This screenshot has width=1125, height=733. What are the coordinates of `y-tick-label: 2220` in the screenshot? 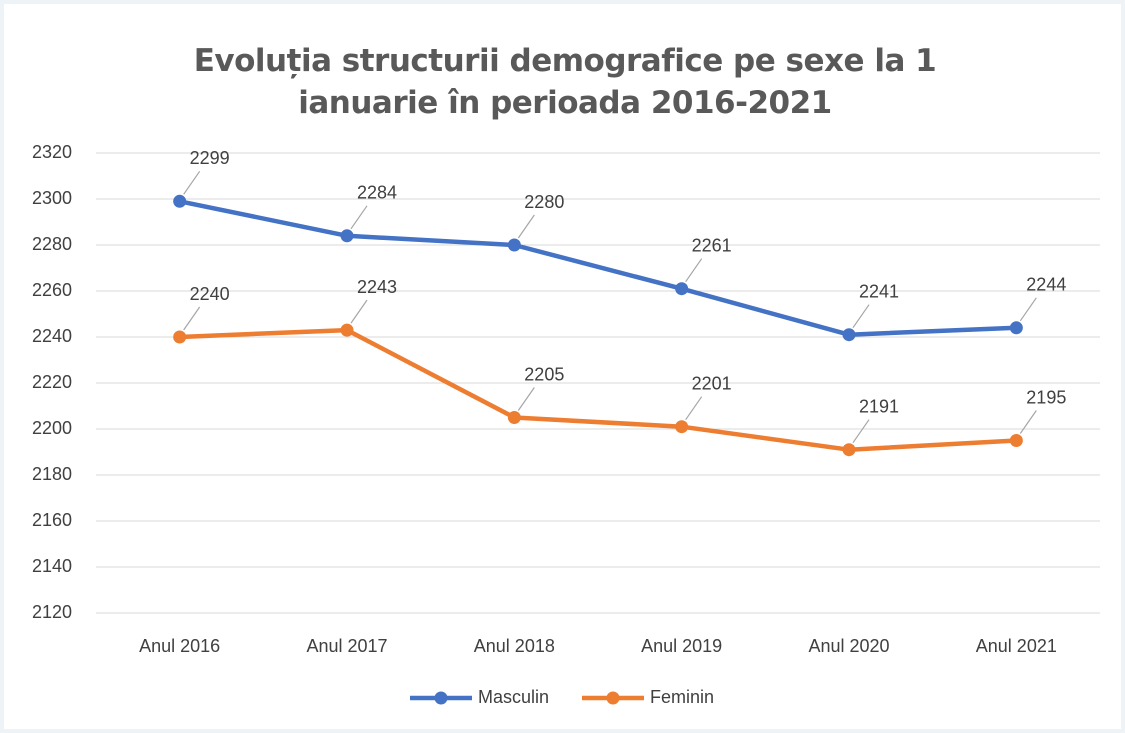 It's located at (52, 382).